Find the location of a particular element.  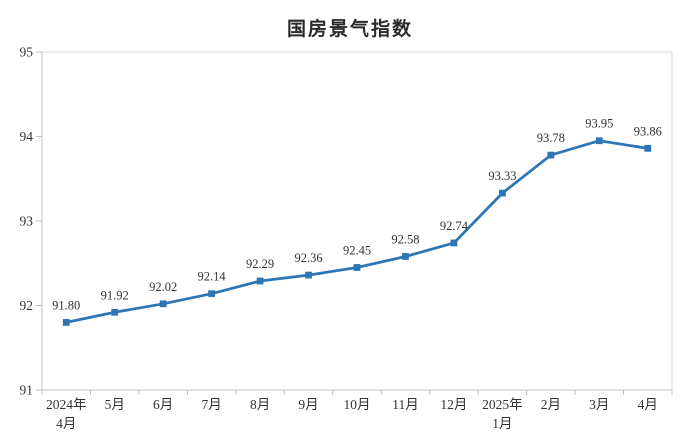

chart-title: 国房景气指数 is located at coordinates (349, 29).